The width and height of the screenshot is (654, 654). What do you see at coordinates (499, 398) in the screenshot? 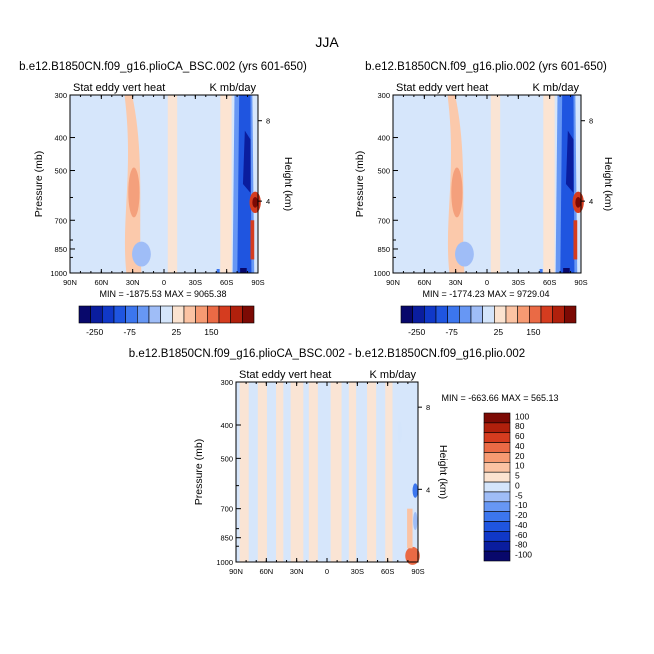
I see `panel-stats: MIN = -663.66 MAX = 565.13` at bounding box center [499, 398].